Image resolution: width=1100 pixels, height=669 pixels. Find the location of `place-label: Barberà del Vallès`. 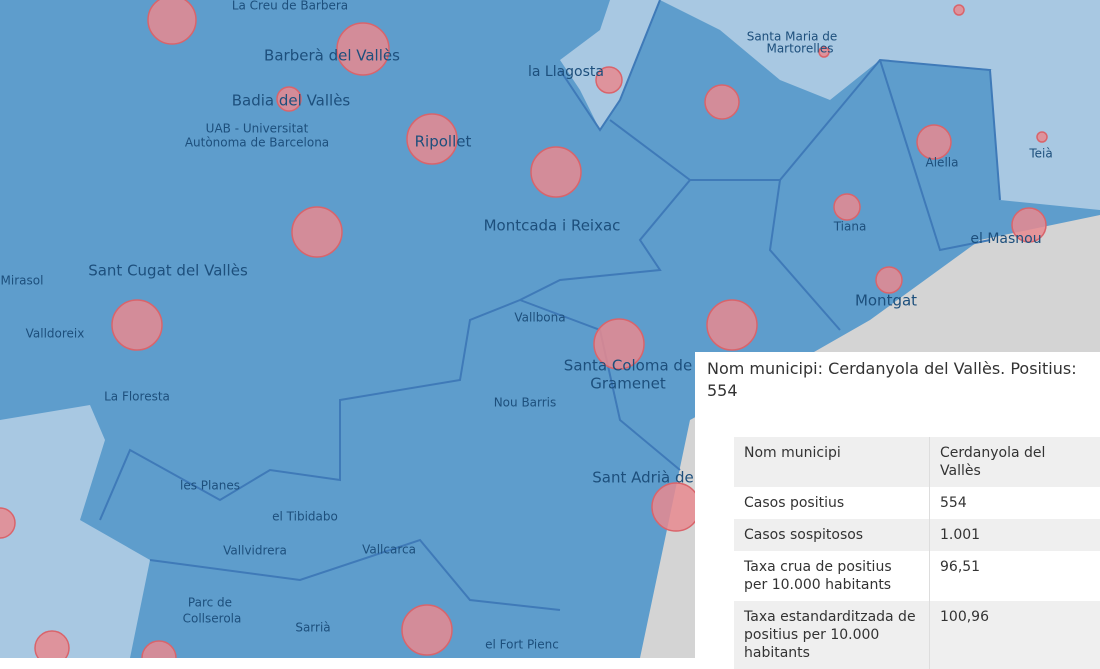

place-label: Barberà del Vallès is located at coordinates (332, 56).